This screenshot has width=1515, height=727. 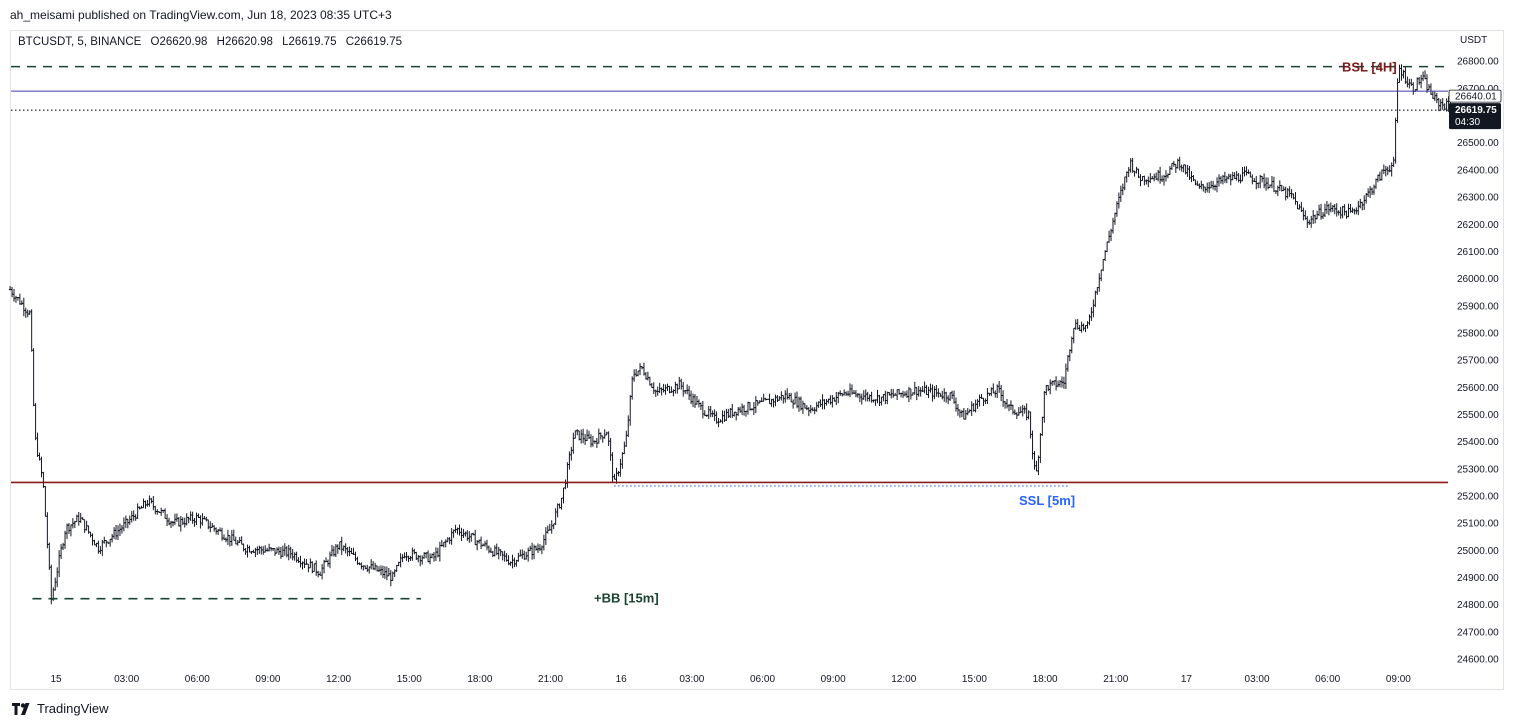 What do you see at coordinates (1478, 660) in the screenshot?
I see `price-tick-label: 24600.00` at bounding box center [1478, 660].